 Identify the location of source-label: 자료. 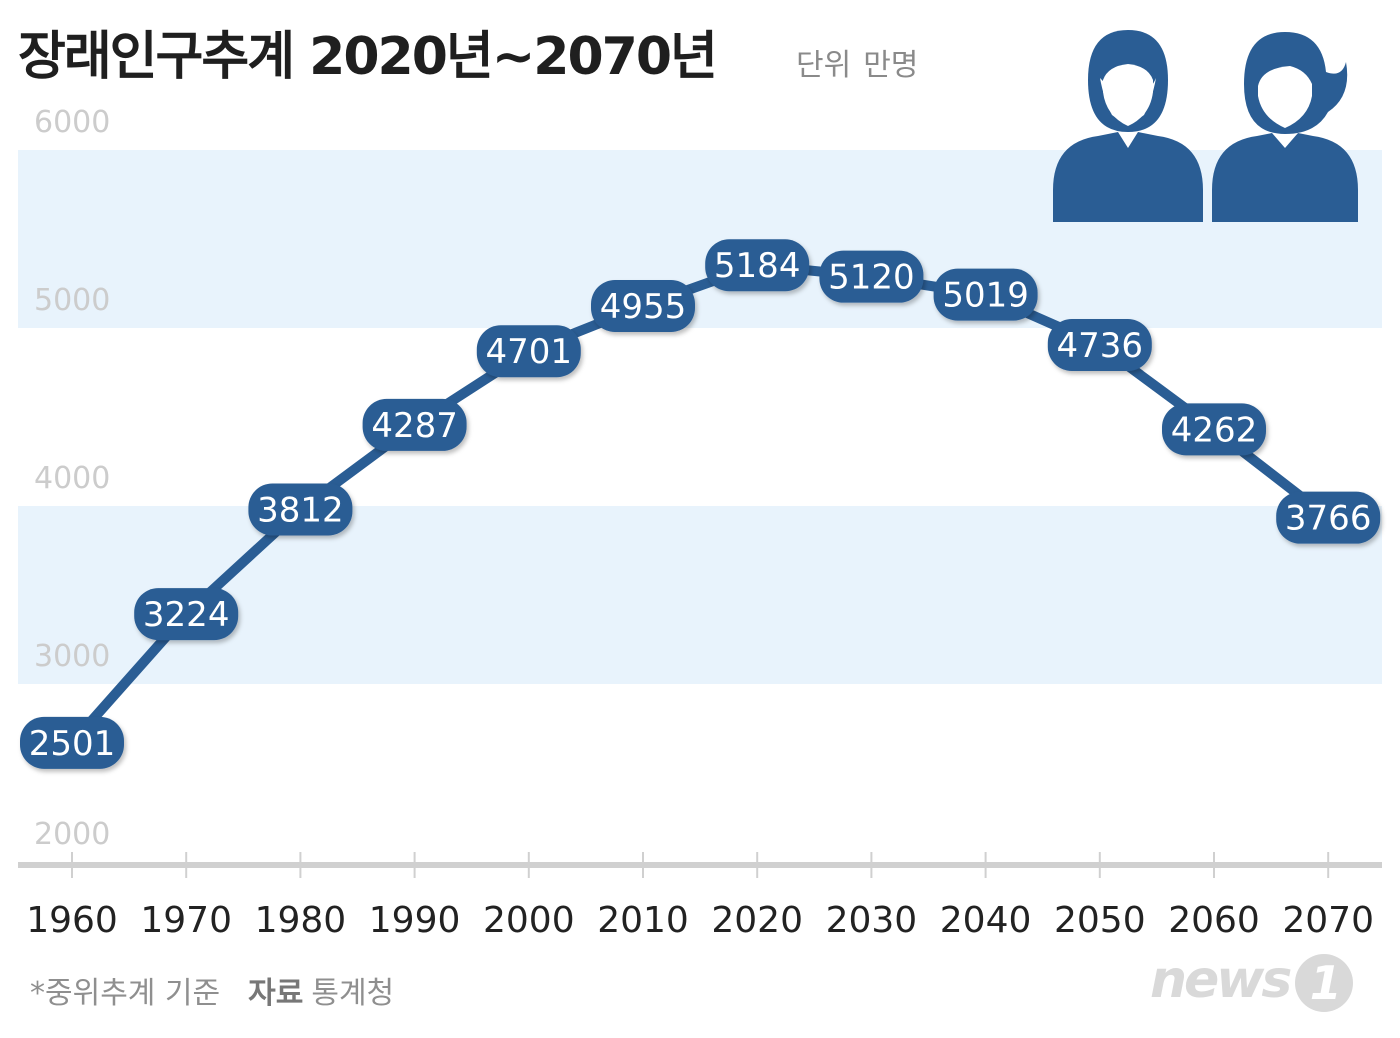
(276, 993).